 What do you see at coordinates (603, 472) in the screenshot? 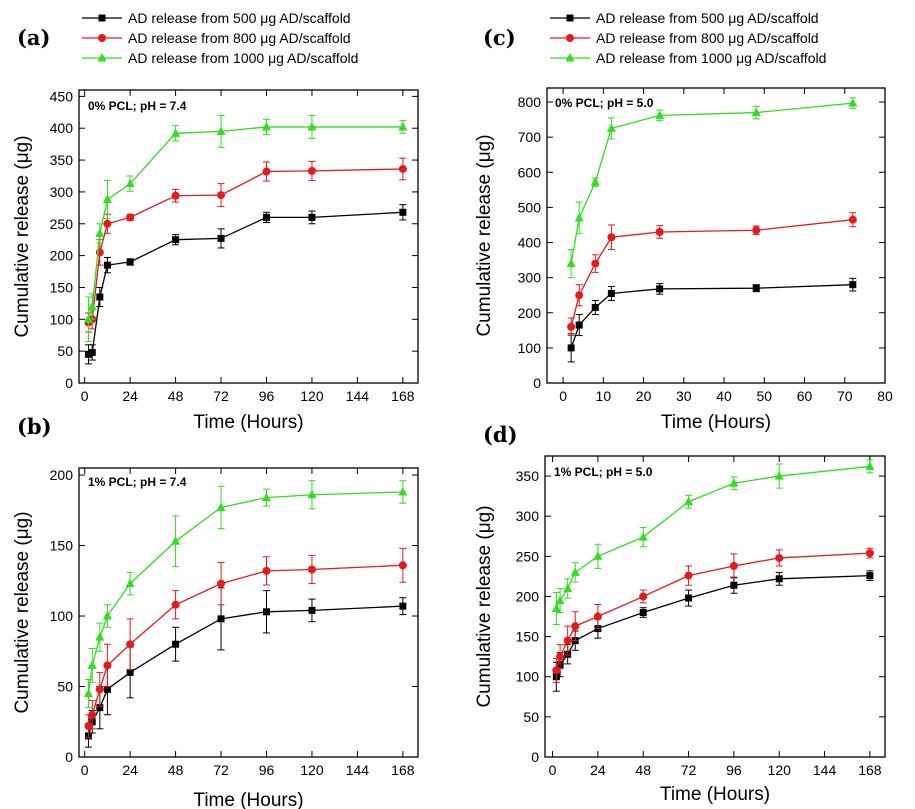
I see `panel-annotation: 1% PCL; pH = 5.0` at bounding box center [603, 472].